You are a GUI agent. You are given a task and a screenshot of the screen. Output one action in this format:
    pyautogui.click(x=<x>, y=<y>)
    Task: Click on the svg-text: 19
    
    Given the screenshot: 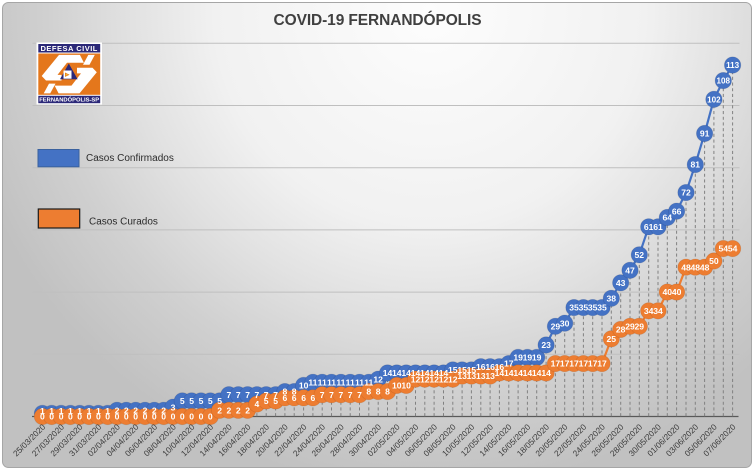 What is the action you would take?
    pyautogui.click(x=537, y=358)
    